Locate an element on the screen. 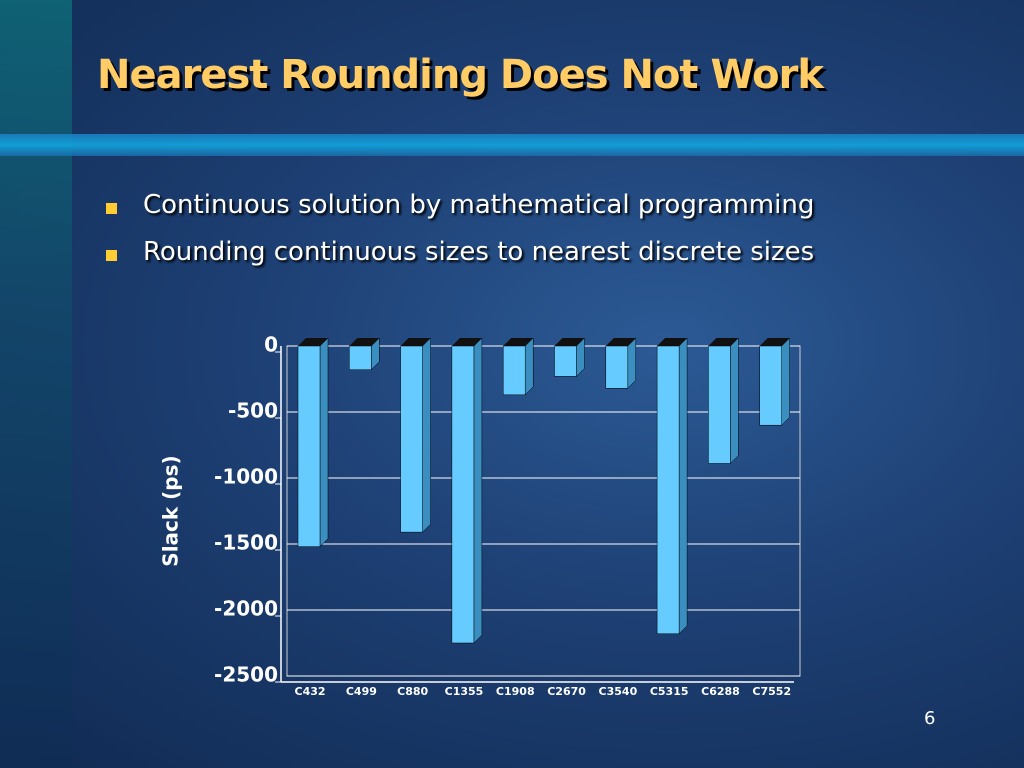  decor-stripe is located at coordinates (36, 384).